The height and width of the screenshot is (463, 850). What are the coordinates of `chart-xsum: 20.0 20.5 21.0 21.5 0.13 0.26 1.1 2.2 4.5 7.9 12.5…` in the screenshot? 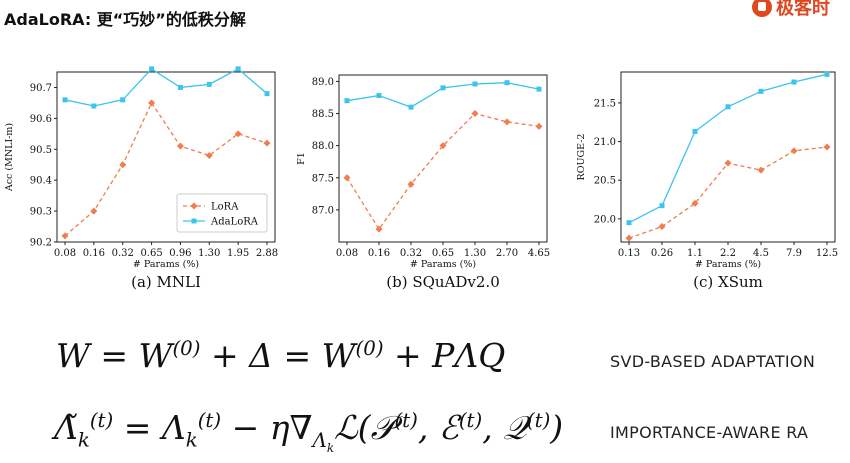 It's located at (707, 181).